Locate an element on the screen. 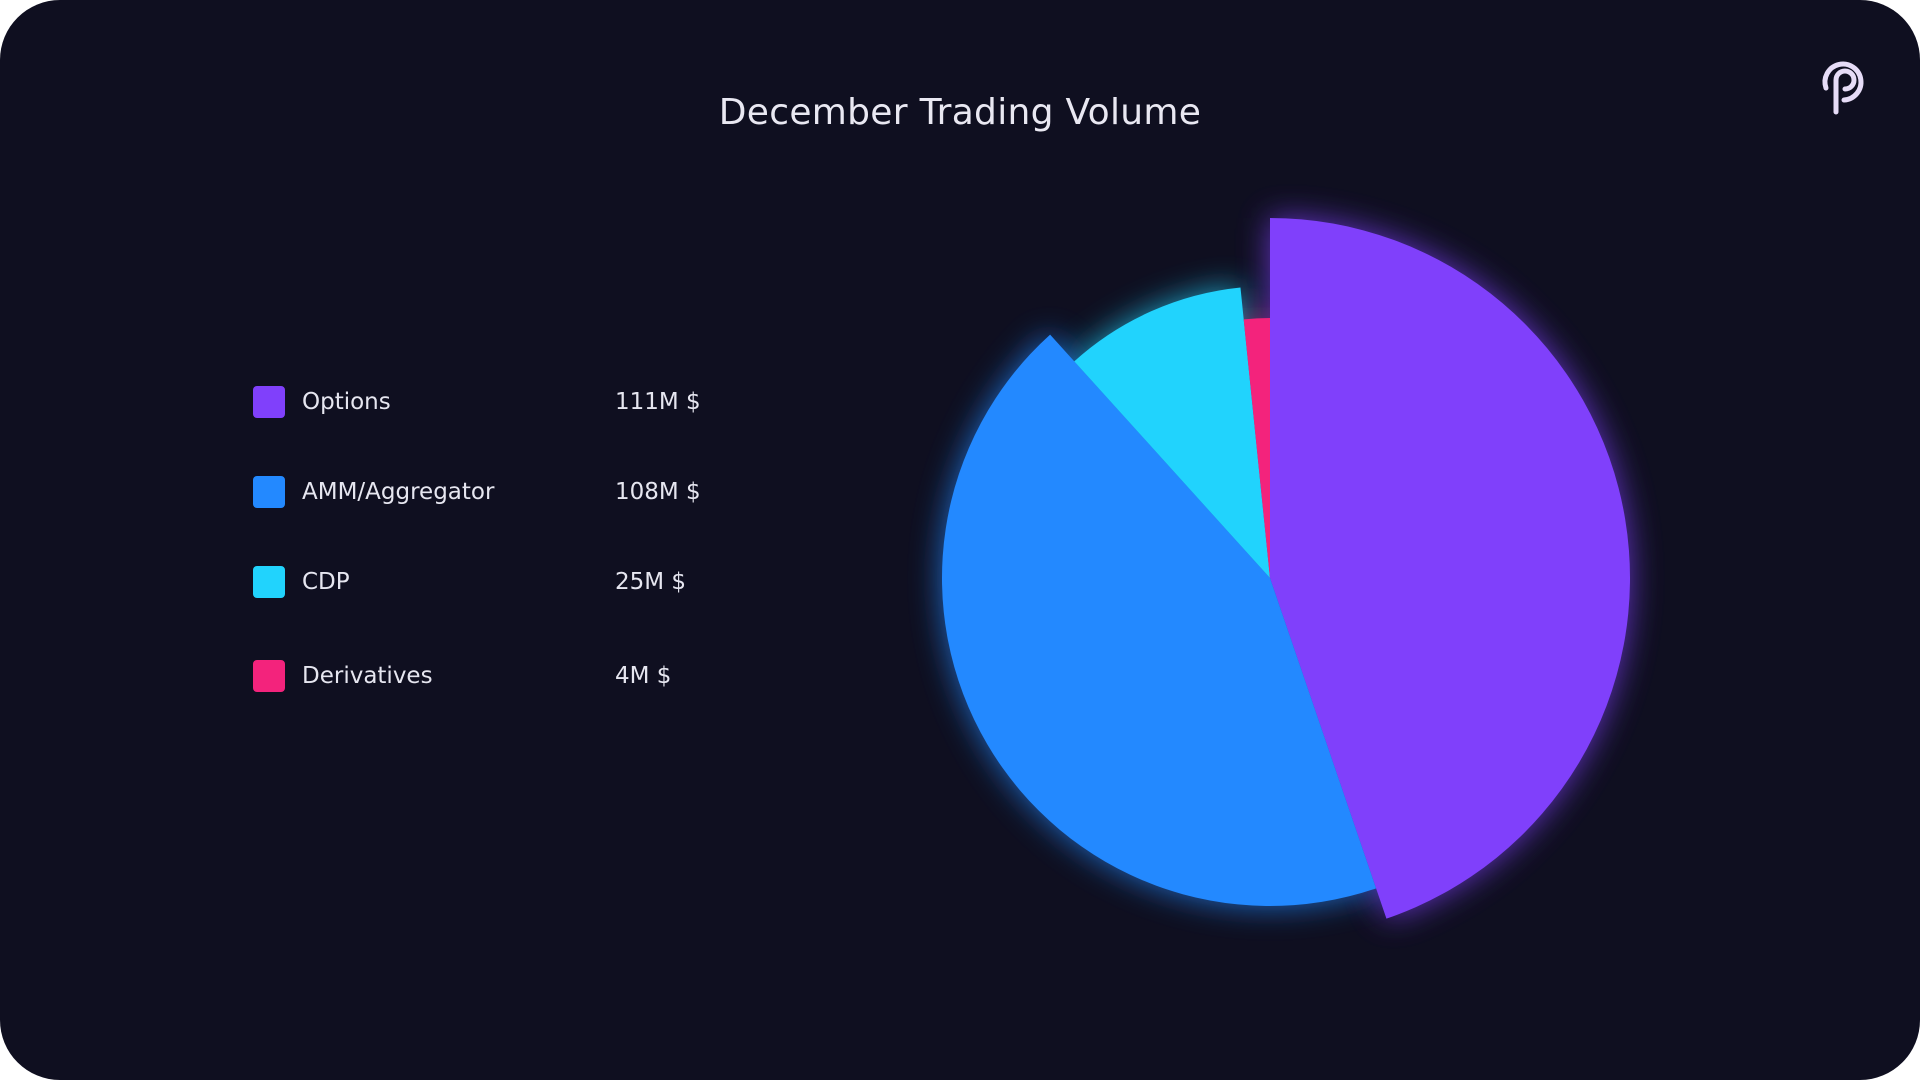  chart-title: December Trading Volume is located at coordinates (960, 112).